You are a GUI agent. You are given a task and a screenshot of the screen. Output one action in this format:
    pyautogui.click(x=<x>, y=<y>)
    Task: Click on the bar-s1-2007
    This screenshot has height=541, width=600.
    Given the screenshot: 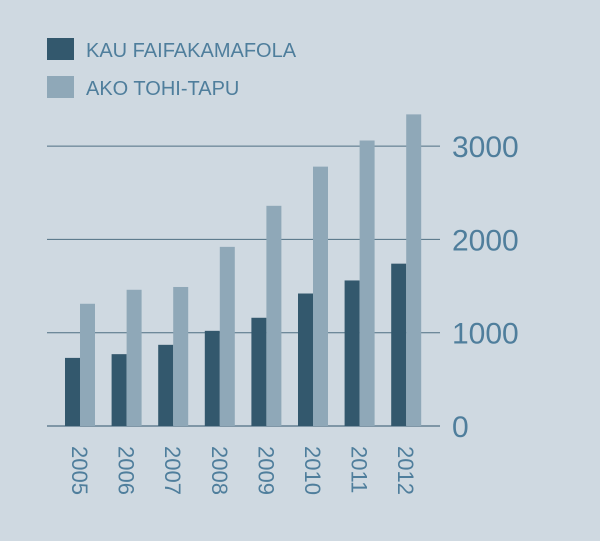 What is the action you would take?
    pyautogui.click(x=181, y=356)
    